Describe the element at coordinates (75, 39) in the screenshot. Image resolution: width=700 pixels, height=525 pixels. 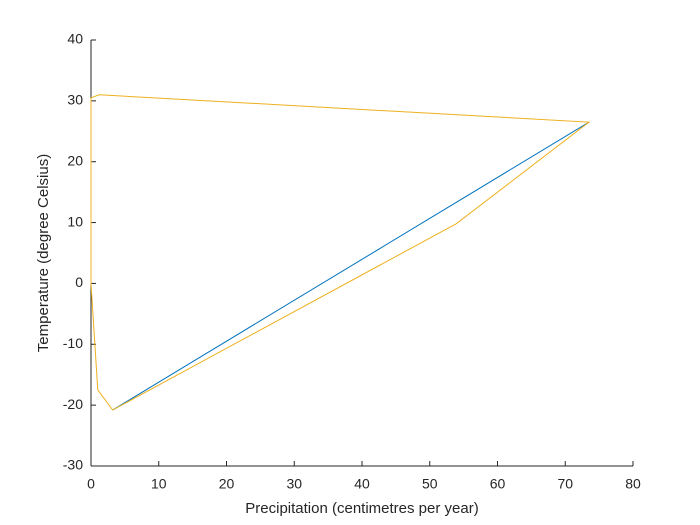
I see `y-tick-label: 40` at that location.